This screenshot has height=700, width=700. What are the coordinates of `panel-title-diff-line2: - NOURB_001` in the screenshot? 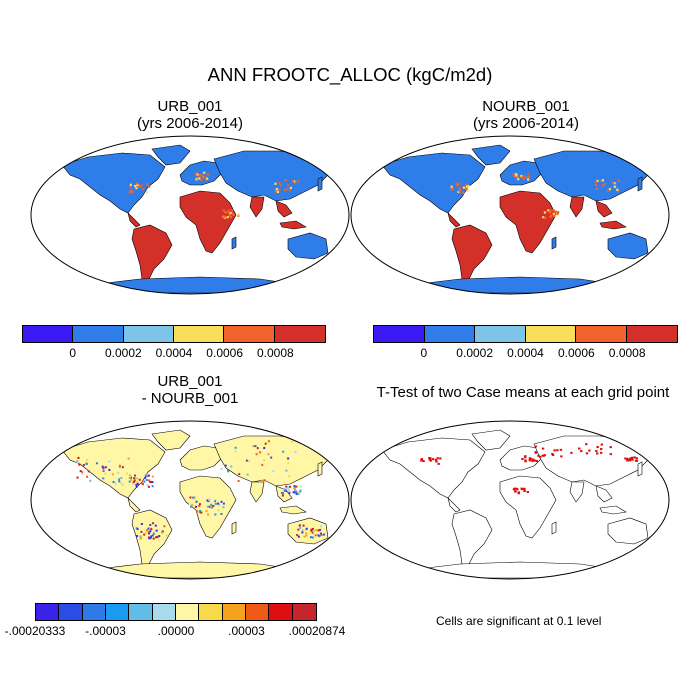 It's located at (190, 398).